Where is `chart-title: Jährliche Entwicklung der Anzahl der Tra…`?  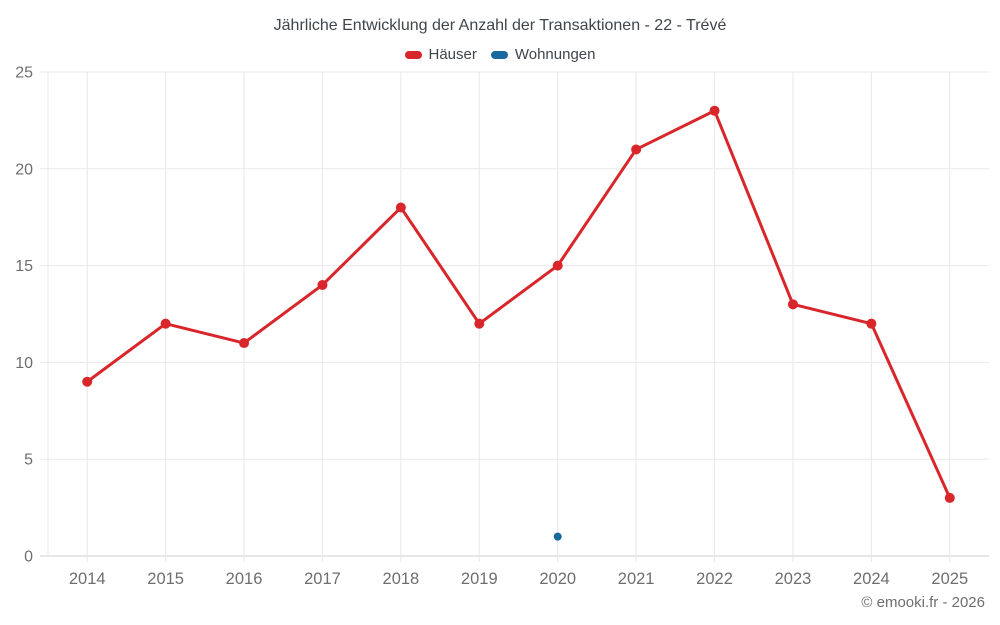
chart-title: Jährliche Entwicklung der Anzahl der Tra… is located at coordinates (500, 25).